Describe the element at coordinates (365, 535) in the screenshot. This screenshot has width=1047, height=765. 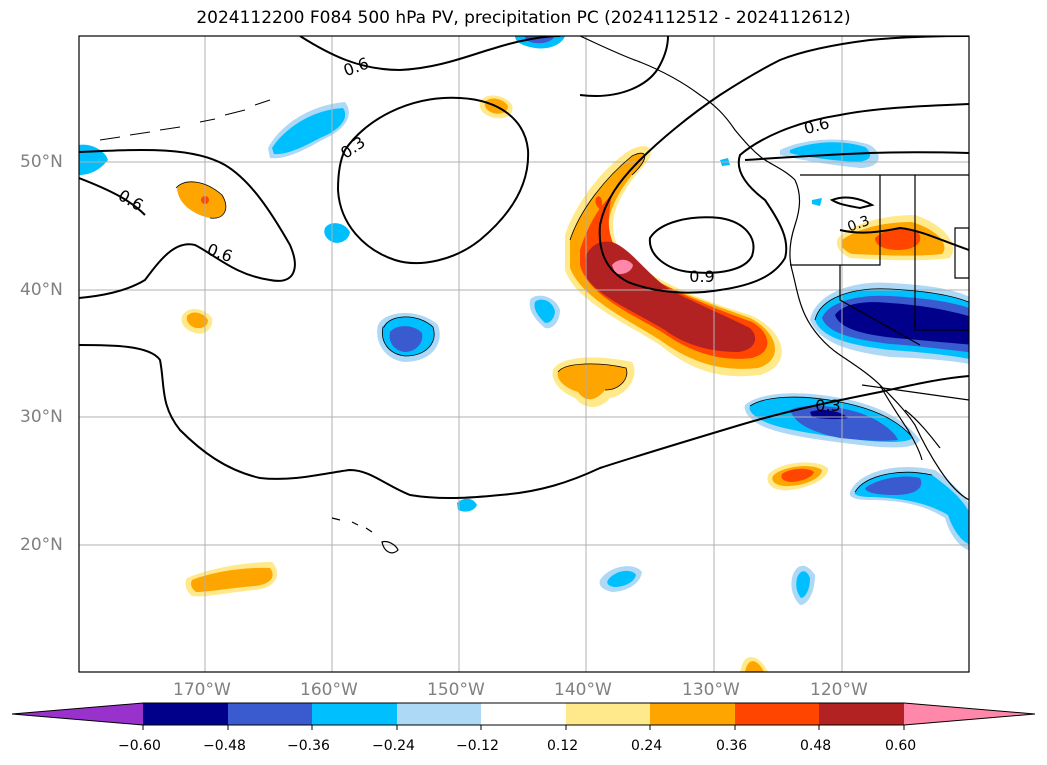
I see `islands-hawaii` at that location.